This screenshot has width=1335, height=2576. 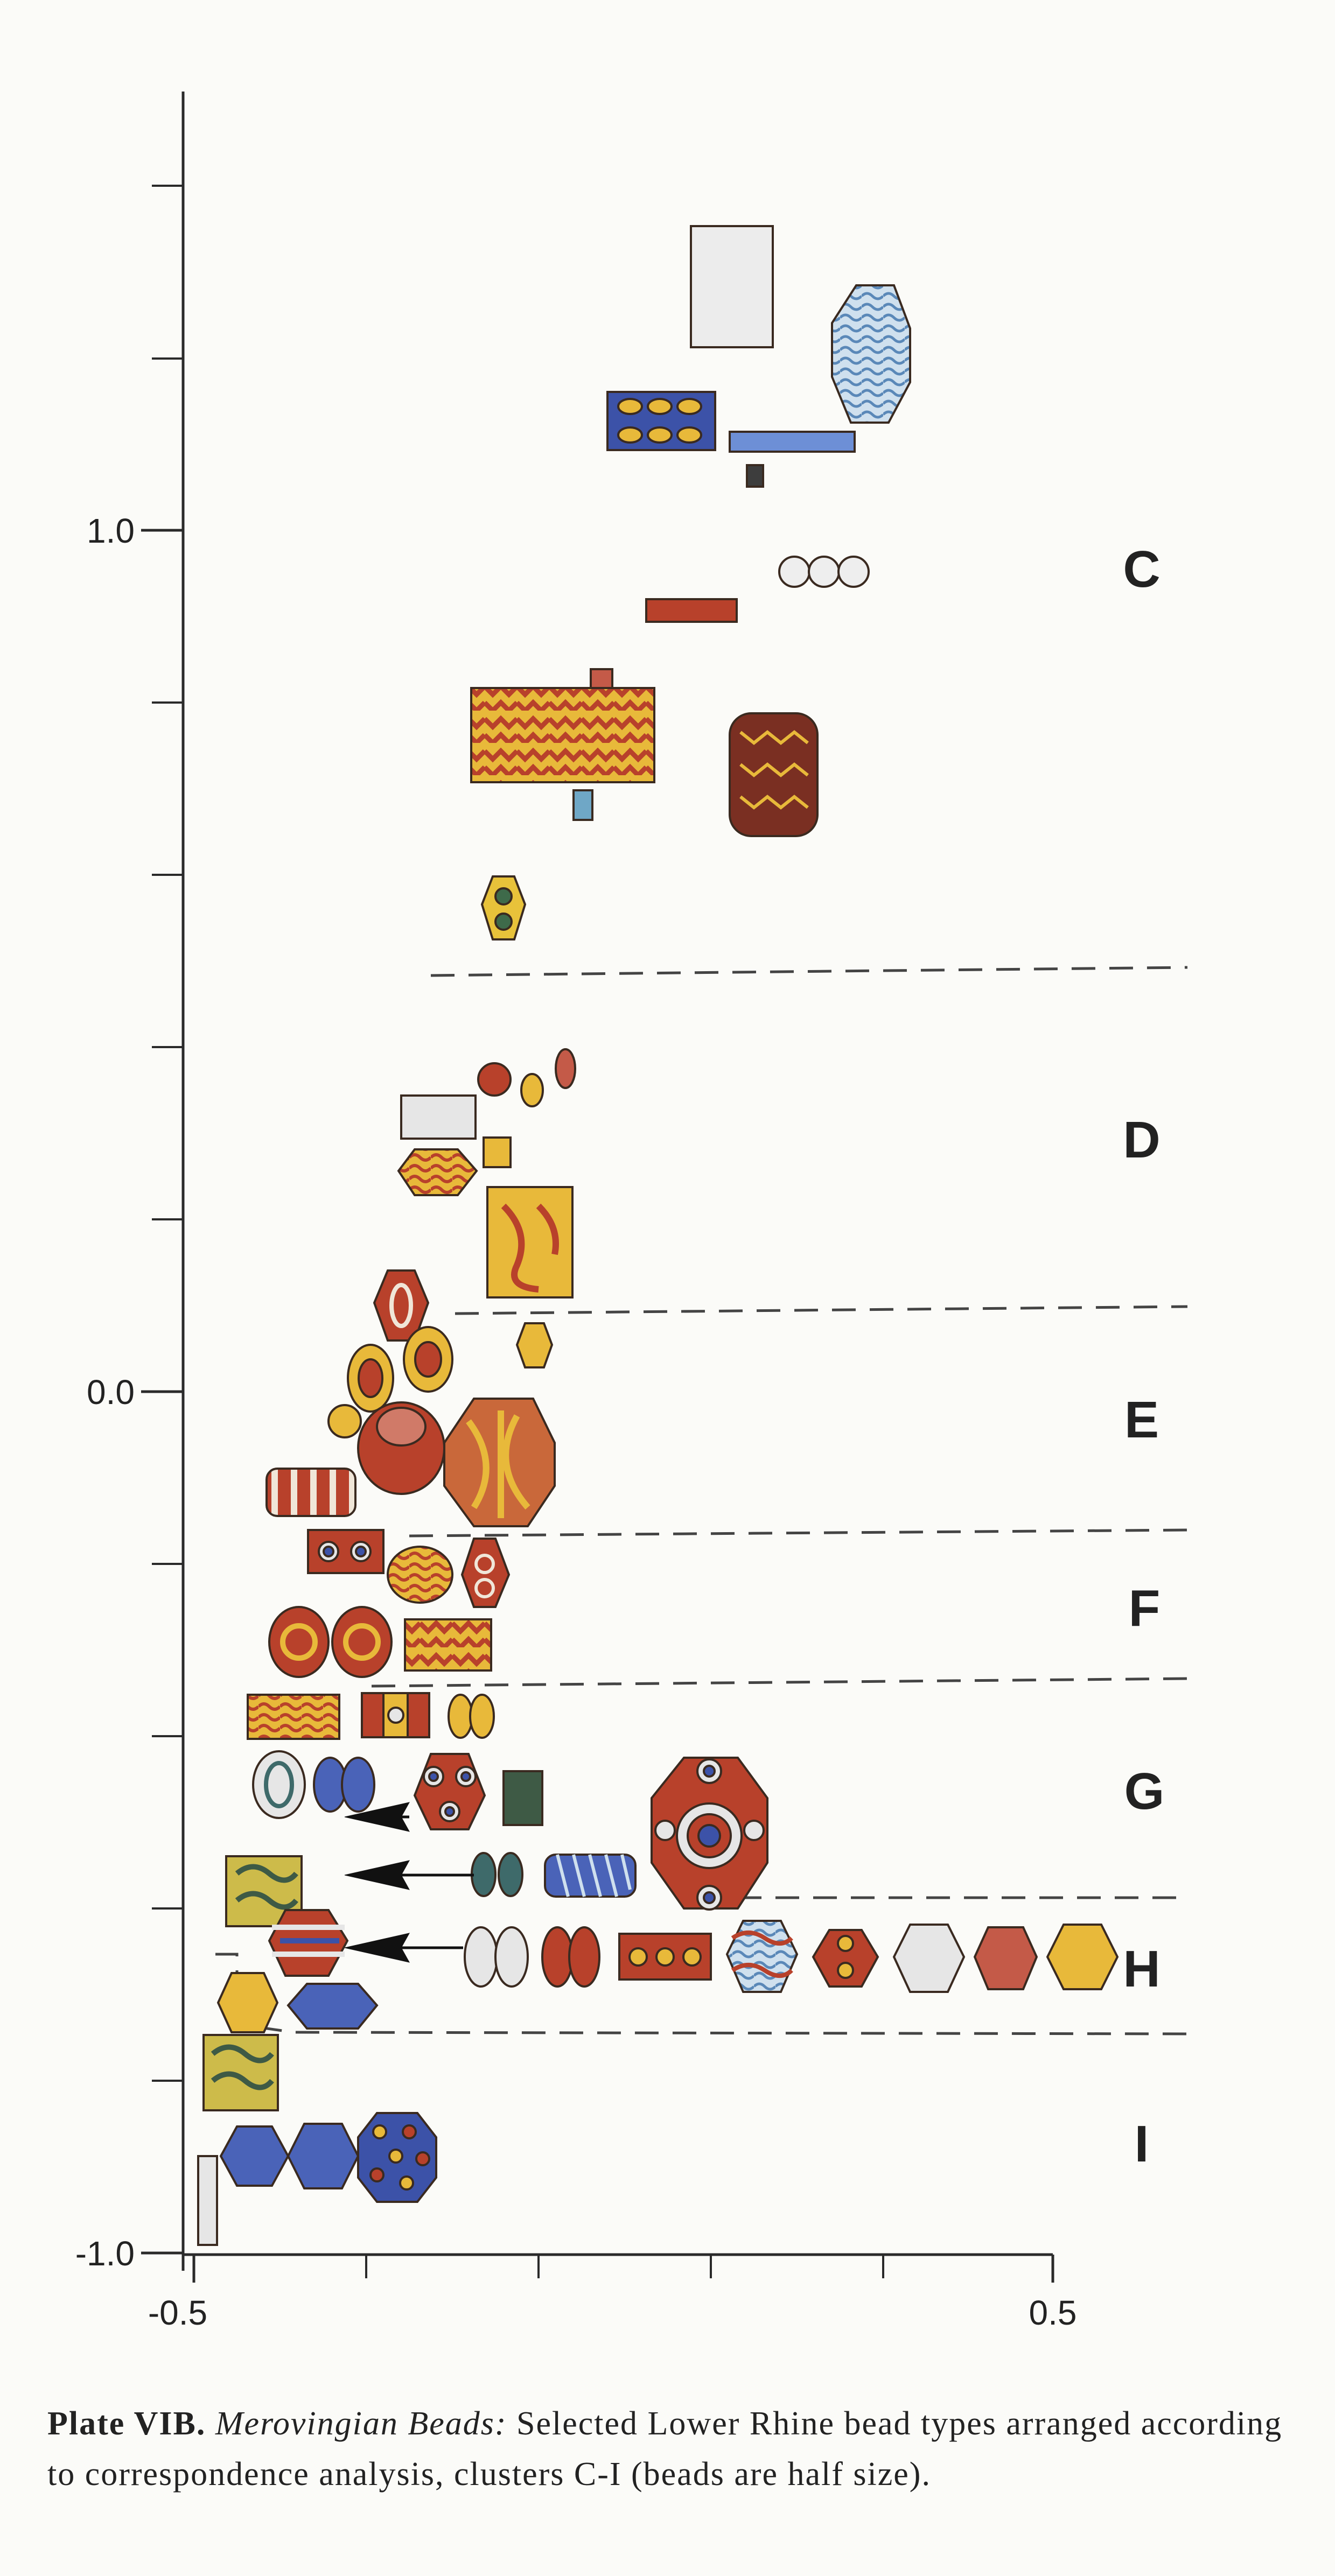 I want to click on bead-white-green-eye-oval, so click(x=279, y=1784).